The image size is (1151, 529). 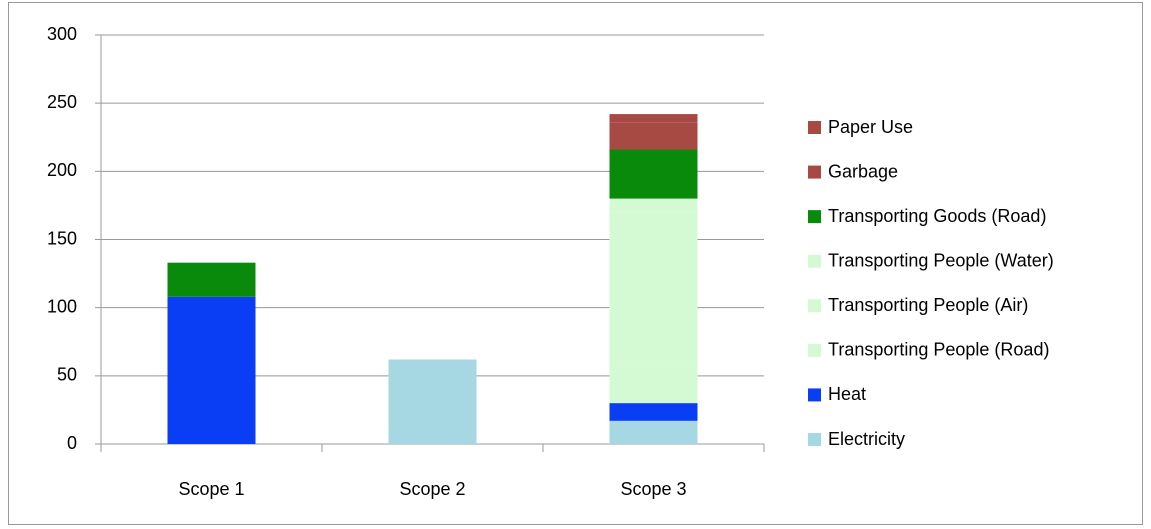 I want to click on legend-label: Heat, so click(x=847, y=394).